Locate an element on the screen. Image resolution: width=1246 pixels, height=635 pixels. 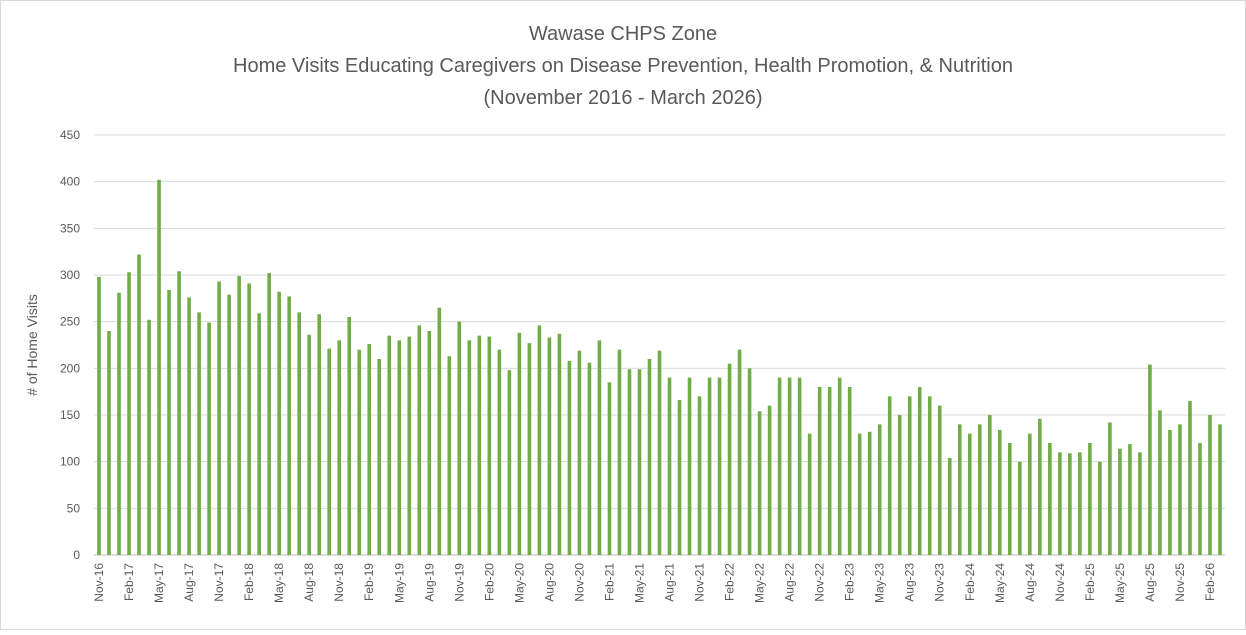
x-tick-label: Nov-20 is located at coordinates (579, 582).